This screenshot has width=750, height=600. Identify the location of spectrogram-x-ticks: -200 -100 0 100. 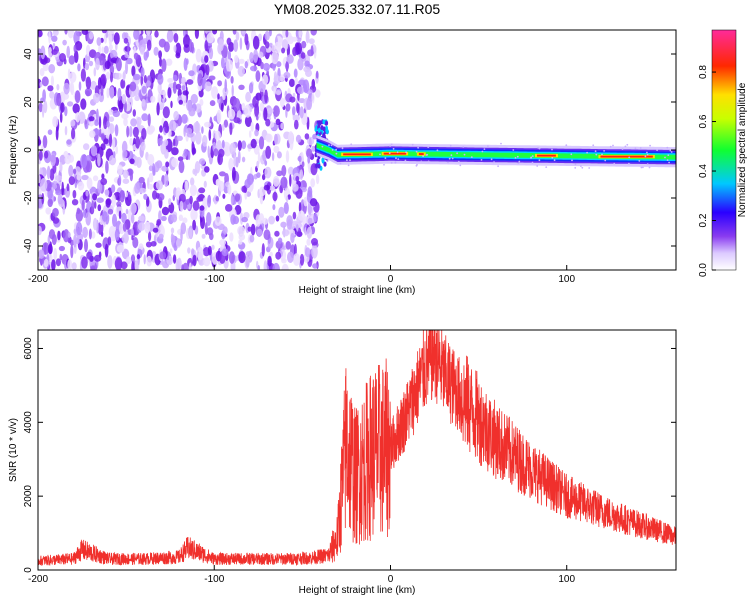
(302, 275).